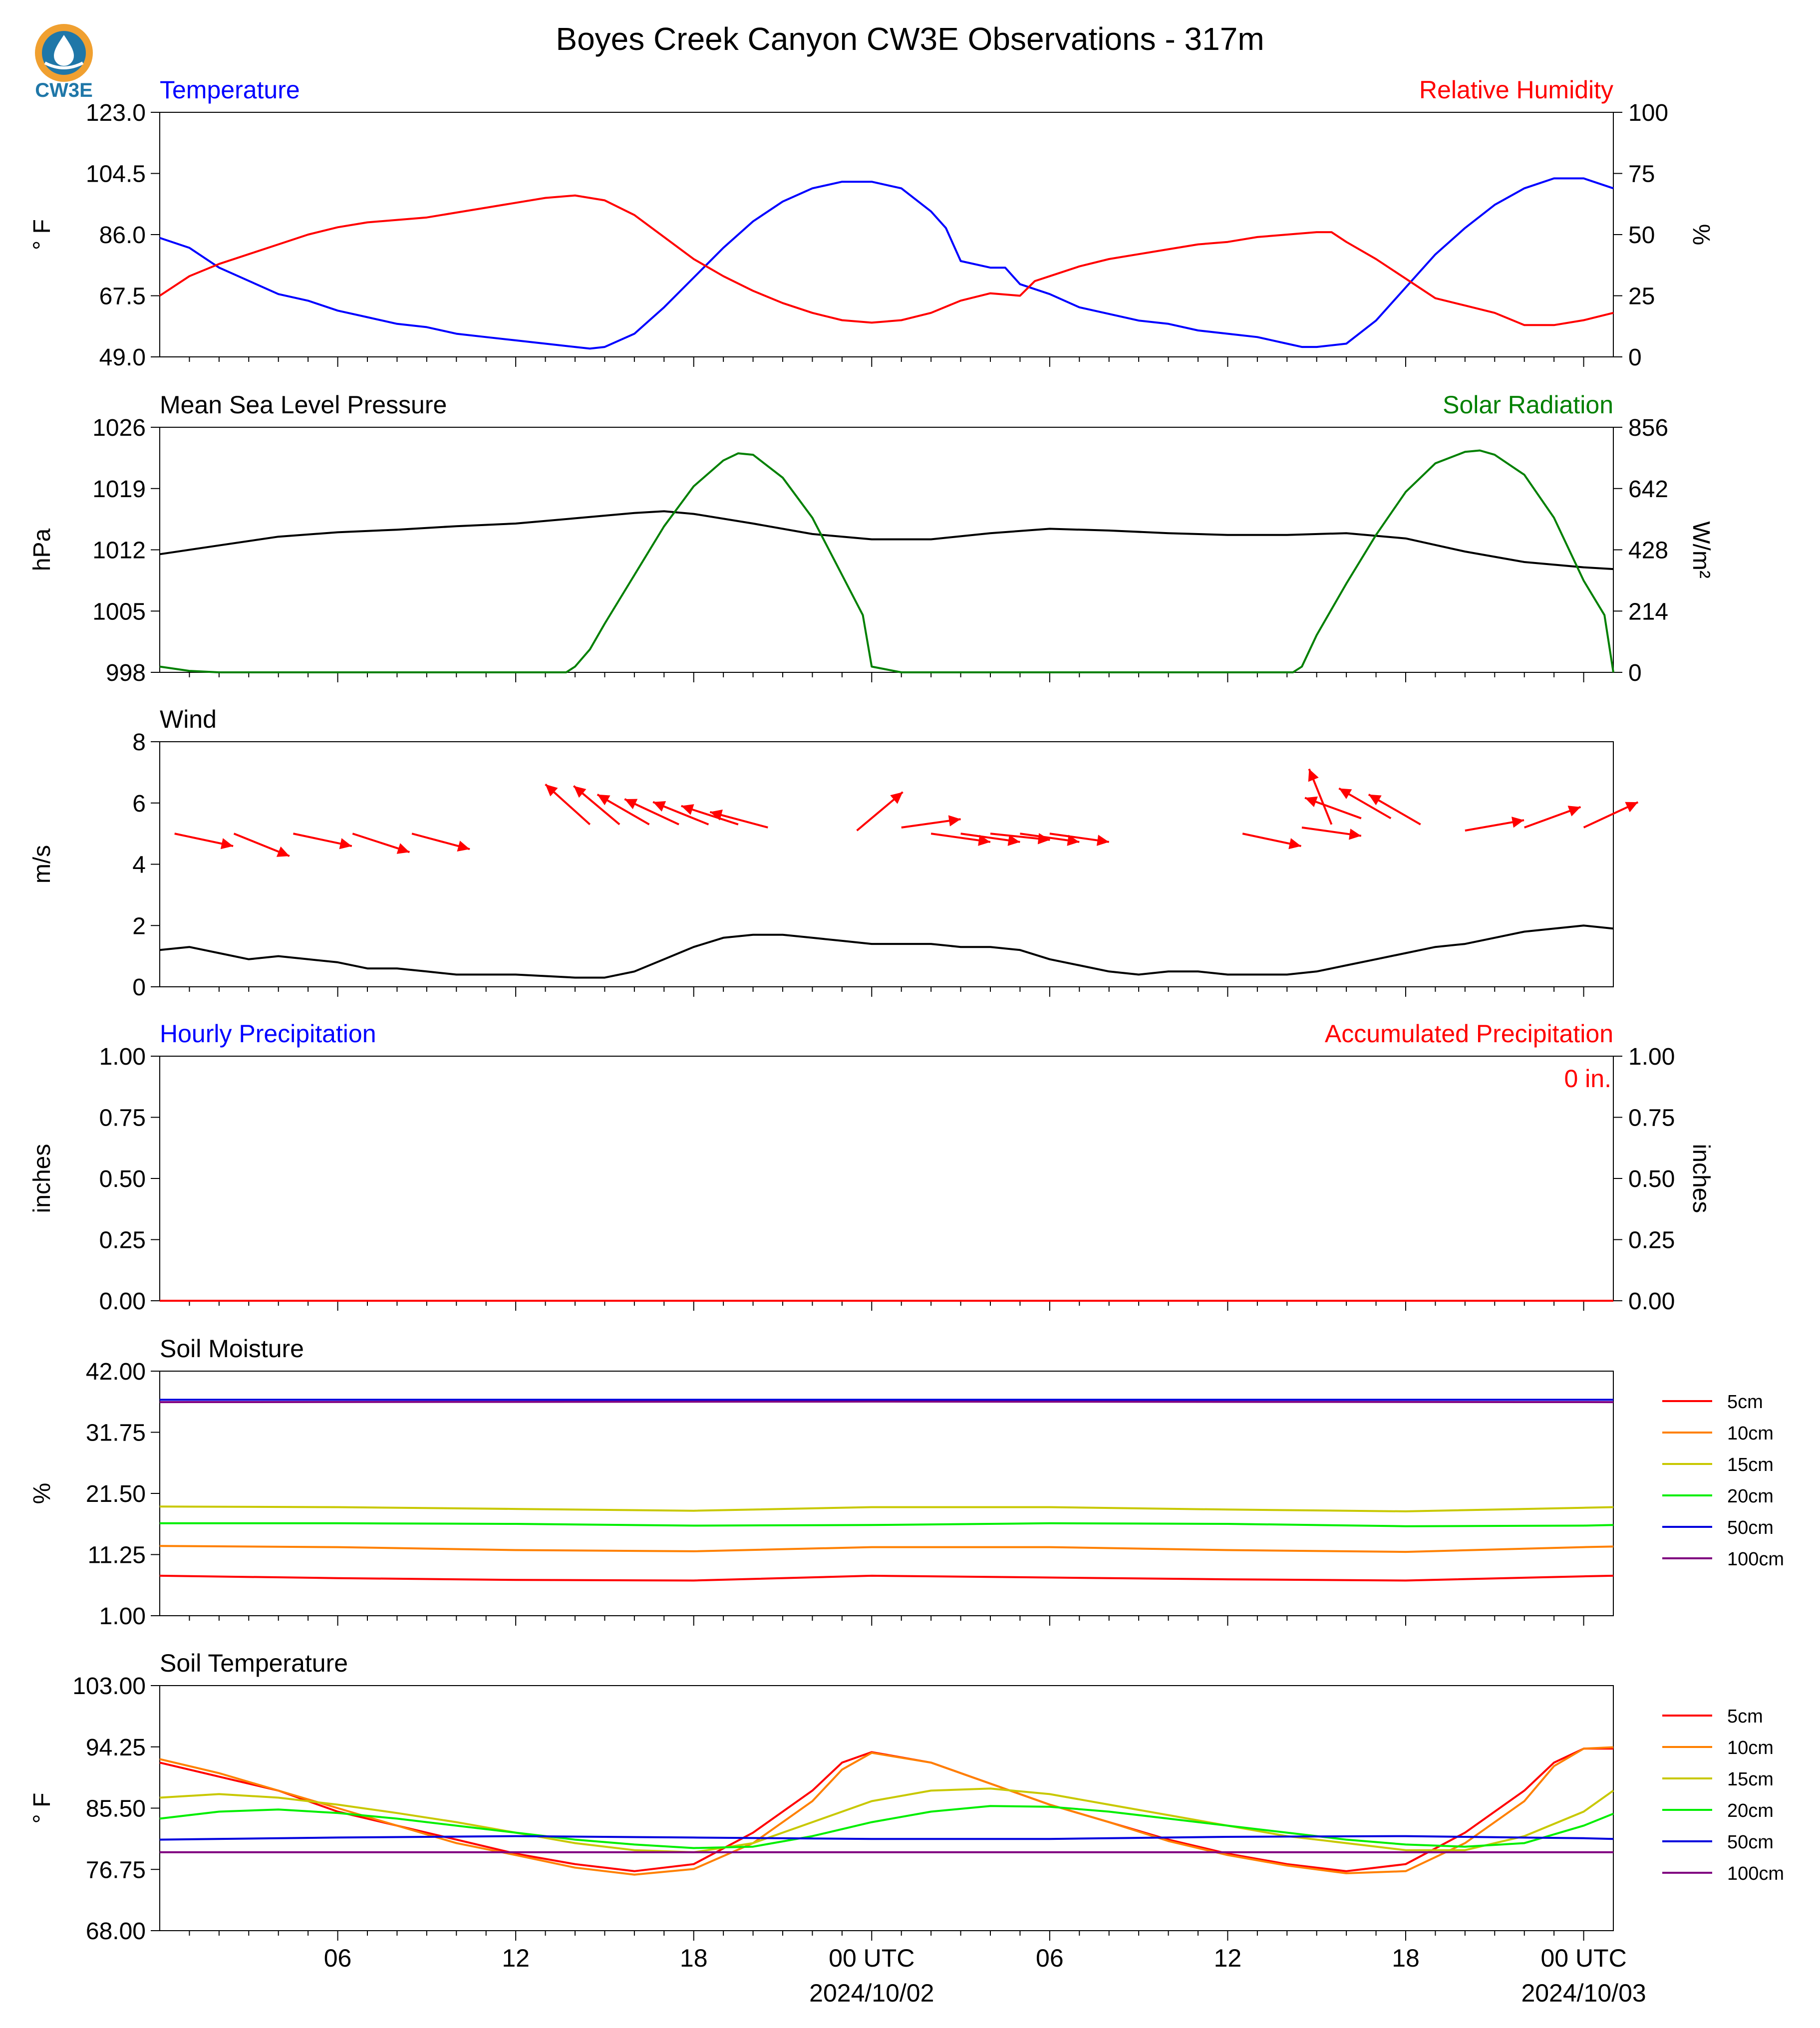  What do you see at coordinates (1648, 489) in the screenshot?
I see `y-tick-label-right: 642` at bounding box center [1648, 489].